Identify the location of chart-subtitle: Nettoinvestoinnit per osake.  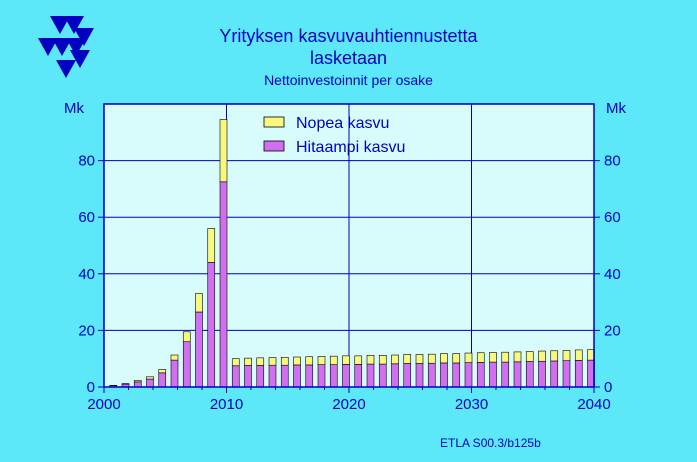
(348, 80).